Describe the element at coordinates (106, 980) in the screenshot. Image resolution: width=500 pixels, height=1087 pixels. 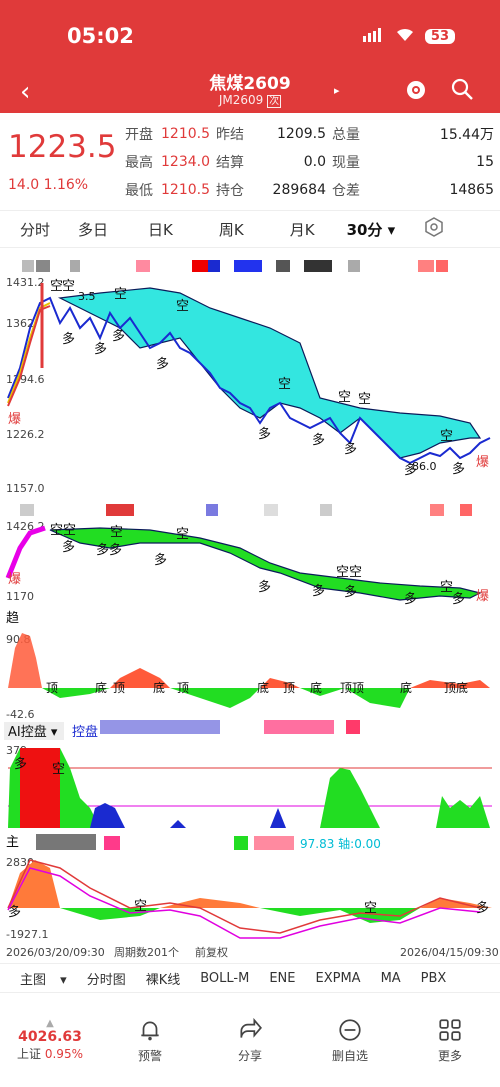
I see `tab-intraday: 分时图` at that location.